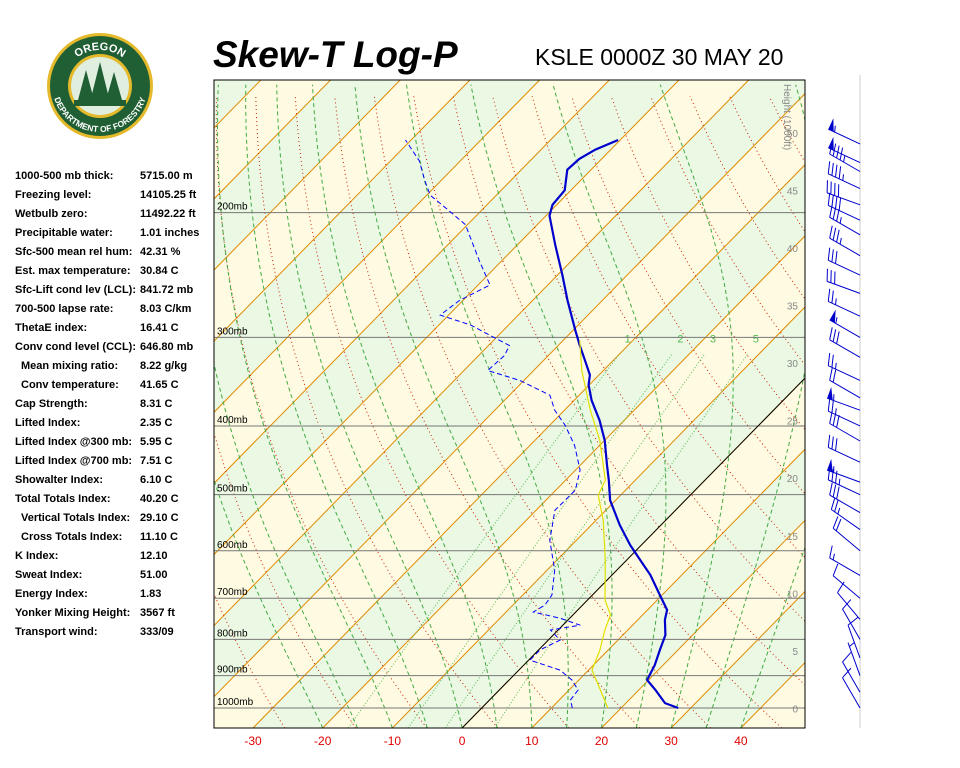 The height and width of the screenshot is (768, 960). Describe the element at coordinates (462, 741) in the screenshot. I see `x-tick-label: 0` at that location.